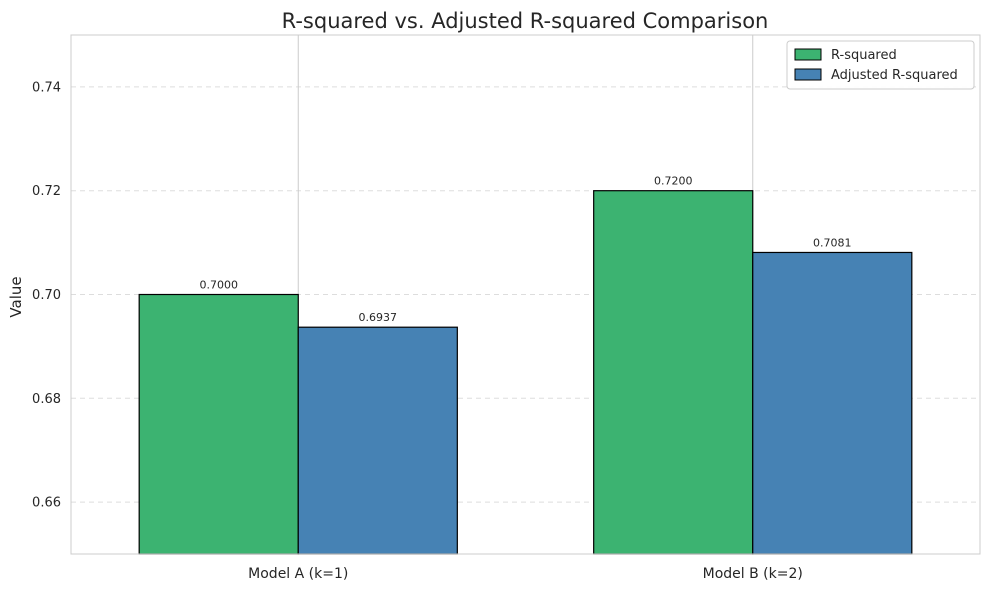  I want to click on legend-box, so click(880, 65).